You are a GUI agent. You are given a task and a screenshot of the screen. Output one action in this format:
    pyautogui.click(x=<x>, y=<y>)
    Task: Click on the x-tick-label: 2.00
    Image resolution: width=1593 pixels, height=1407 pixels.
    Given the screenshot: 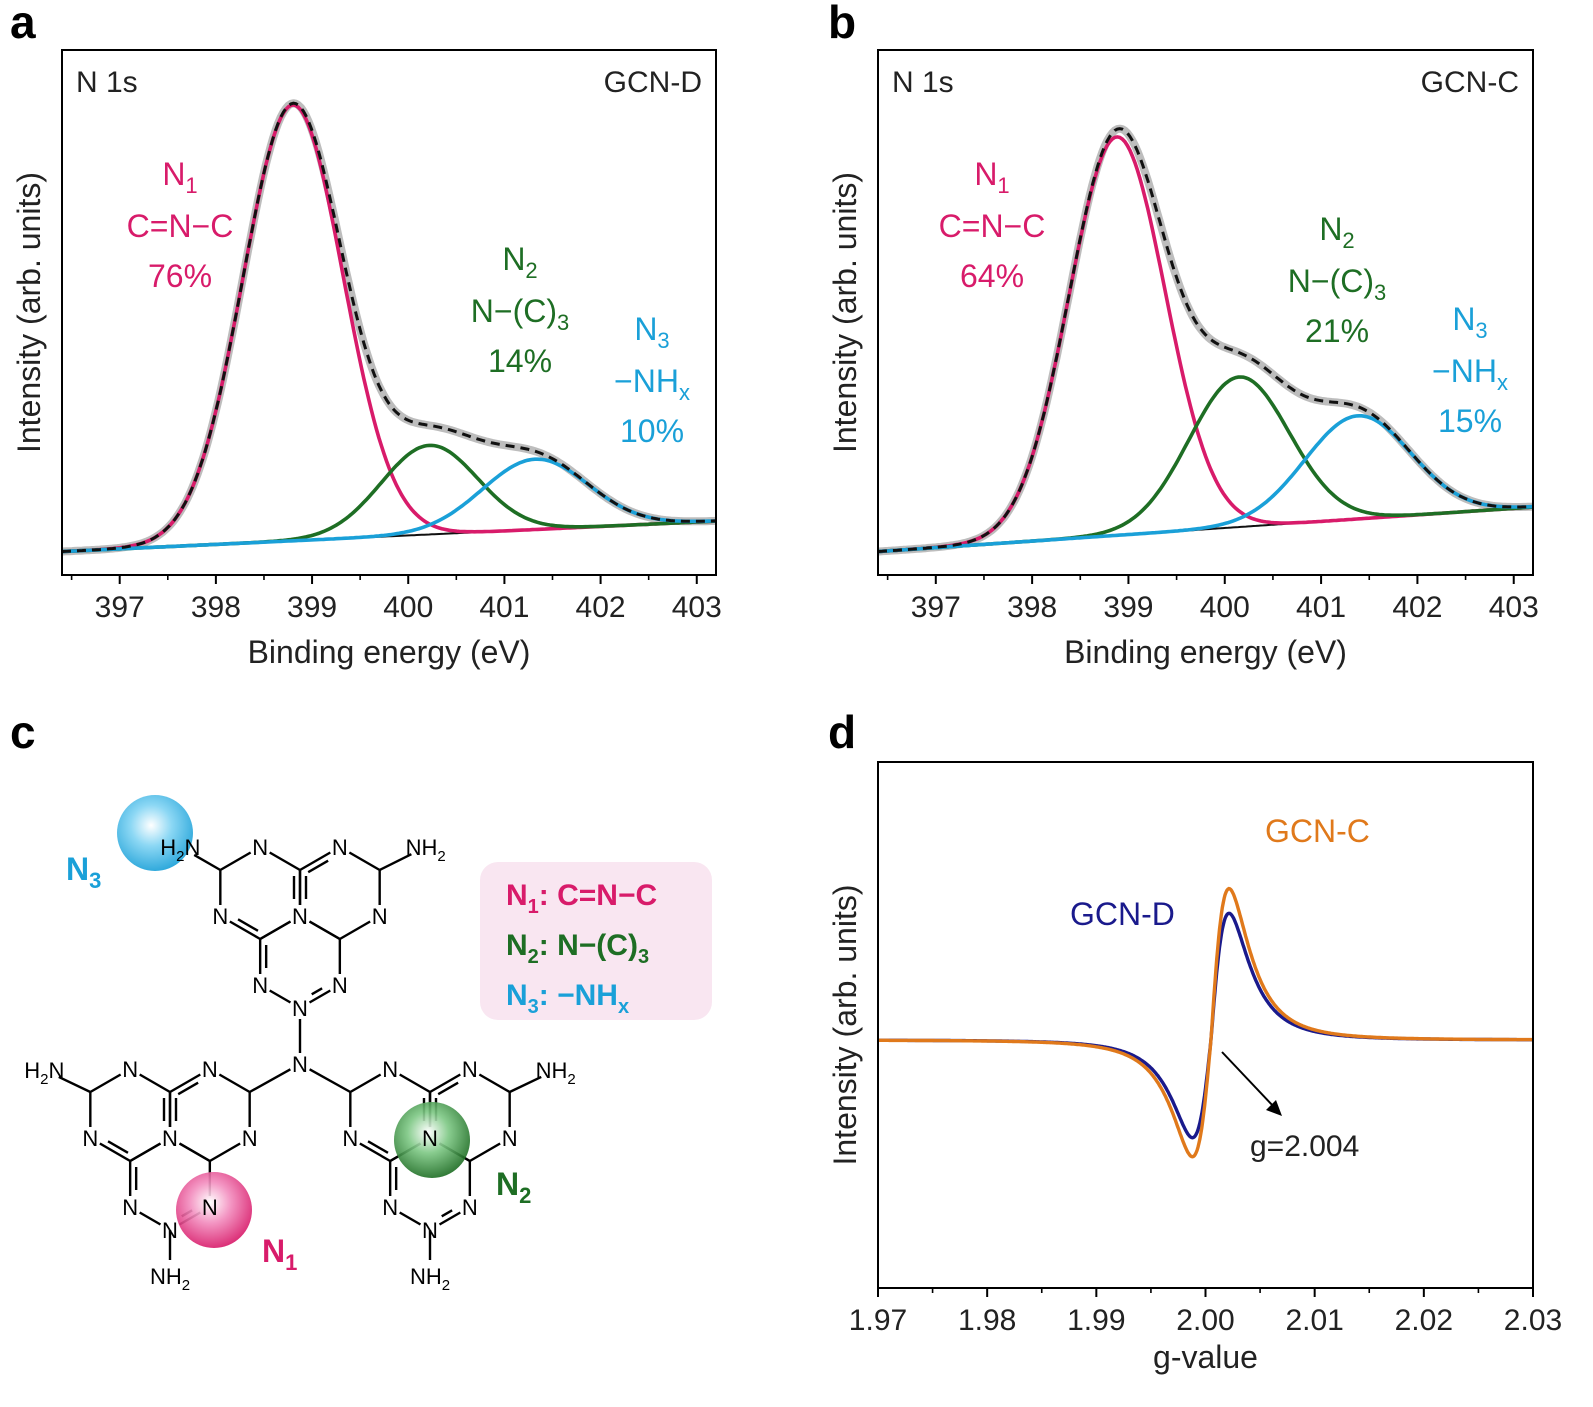 What is the action you would take?
    pyautogui.click(x=1205, y=1320)
    